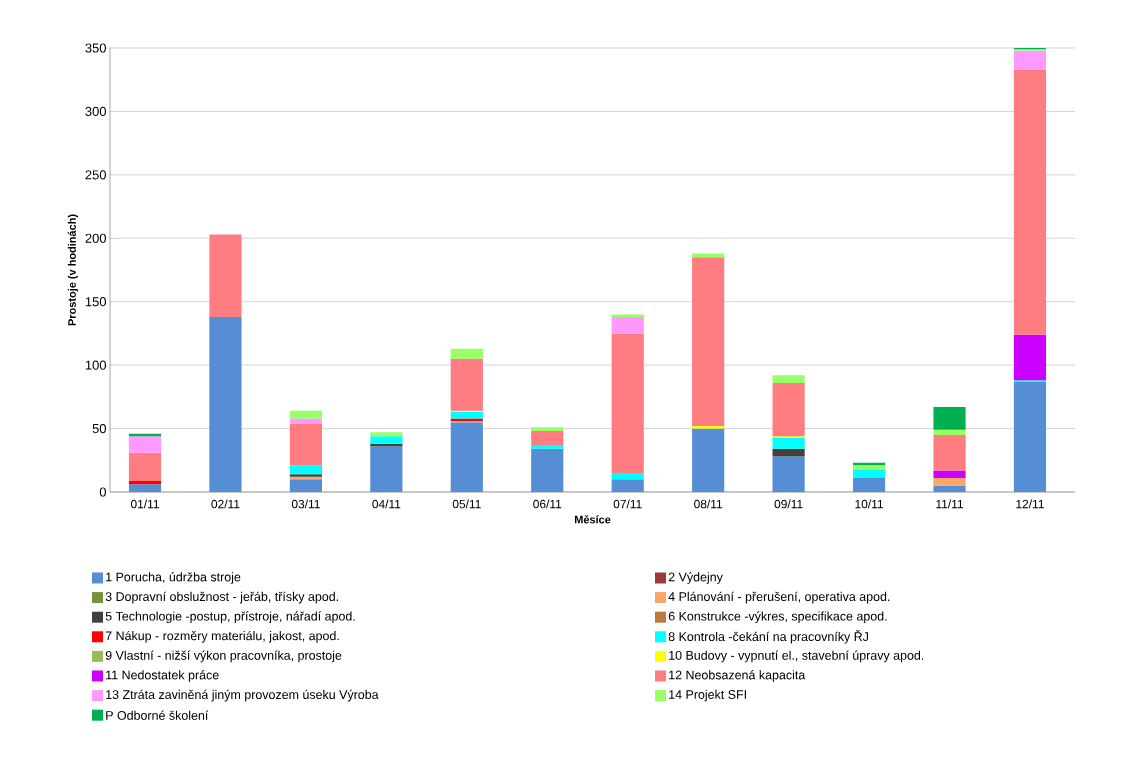  Describe the element at coordinates (162, 676) in the screenshot. I see `legend-label: 11 Nedostatek práce` at that location.